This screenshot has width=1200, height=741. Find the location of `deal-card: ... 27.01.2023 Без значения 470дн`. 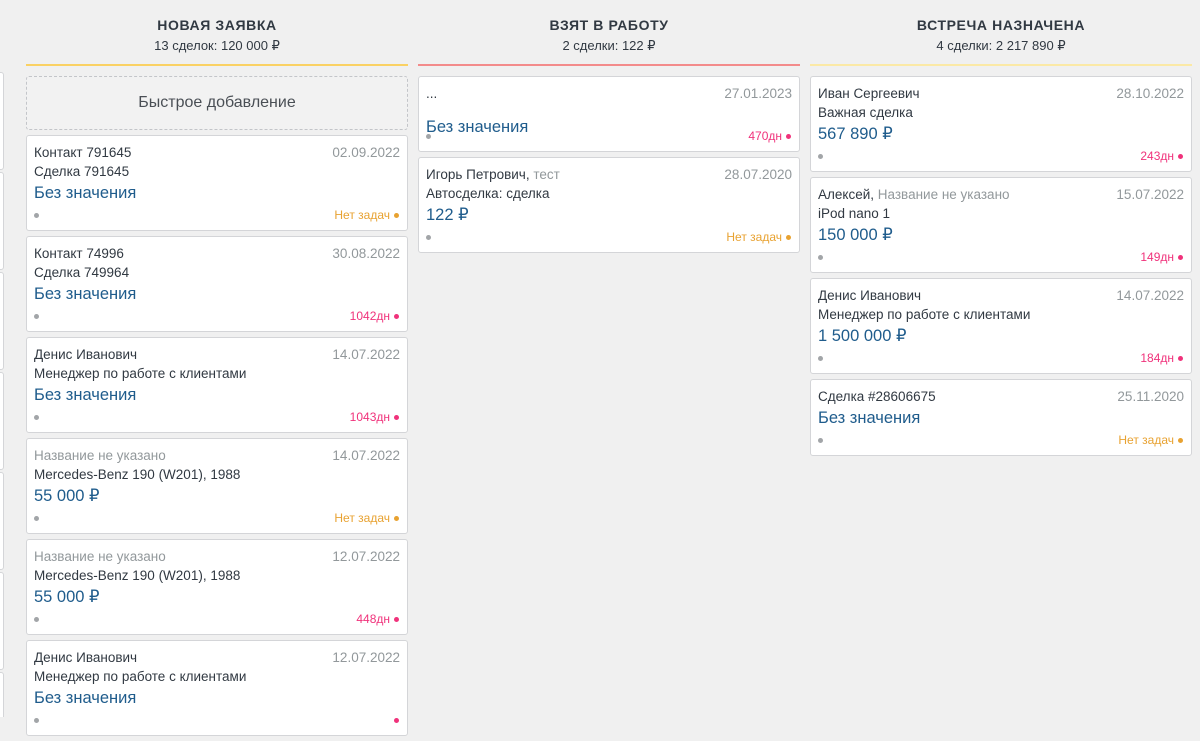

deal-card: ... 27.01.2023 Без значения 470дн is located at coordinates (609, 114).